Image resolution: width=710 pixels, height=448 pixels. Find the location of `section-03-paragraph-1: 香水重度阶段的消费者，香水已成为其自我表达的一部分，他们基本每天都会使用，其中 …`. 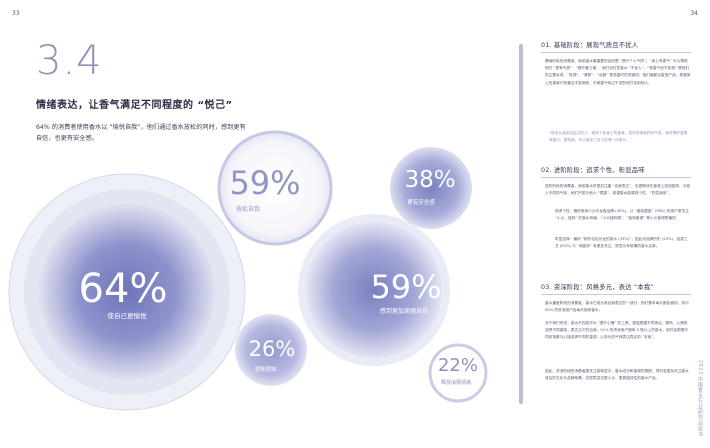

section-03-paragraph-1: 香水重度阶段的消费者，香水已成为其自我表达的一部分，他们基本每天都会使用，其中 … is located at coordinates (617, 307).